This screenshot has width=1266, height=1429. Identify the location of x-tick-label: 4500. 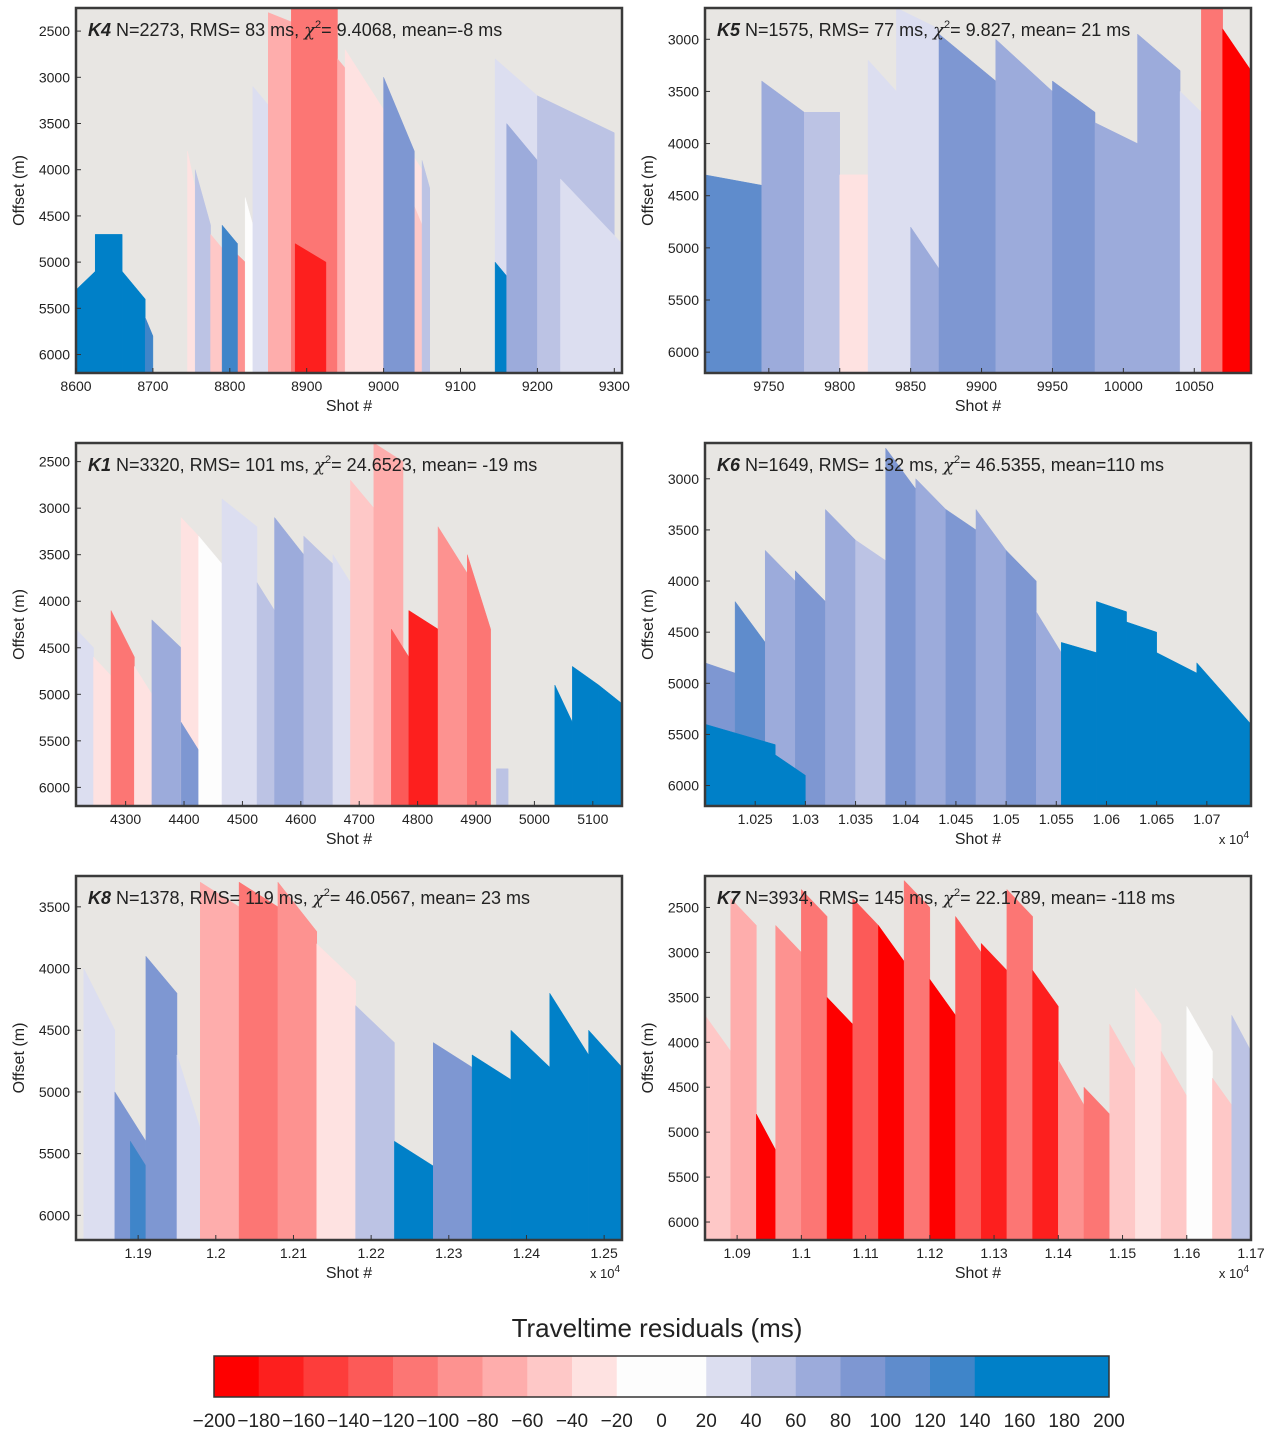
(242, 819).